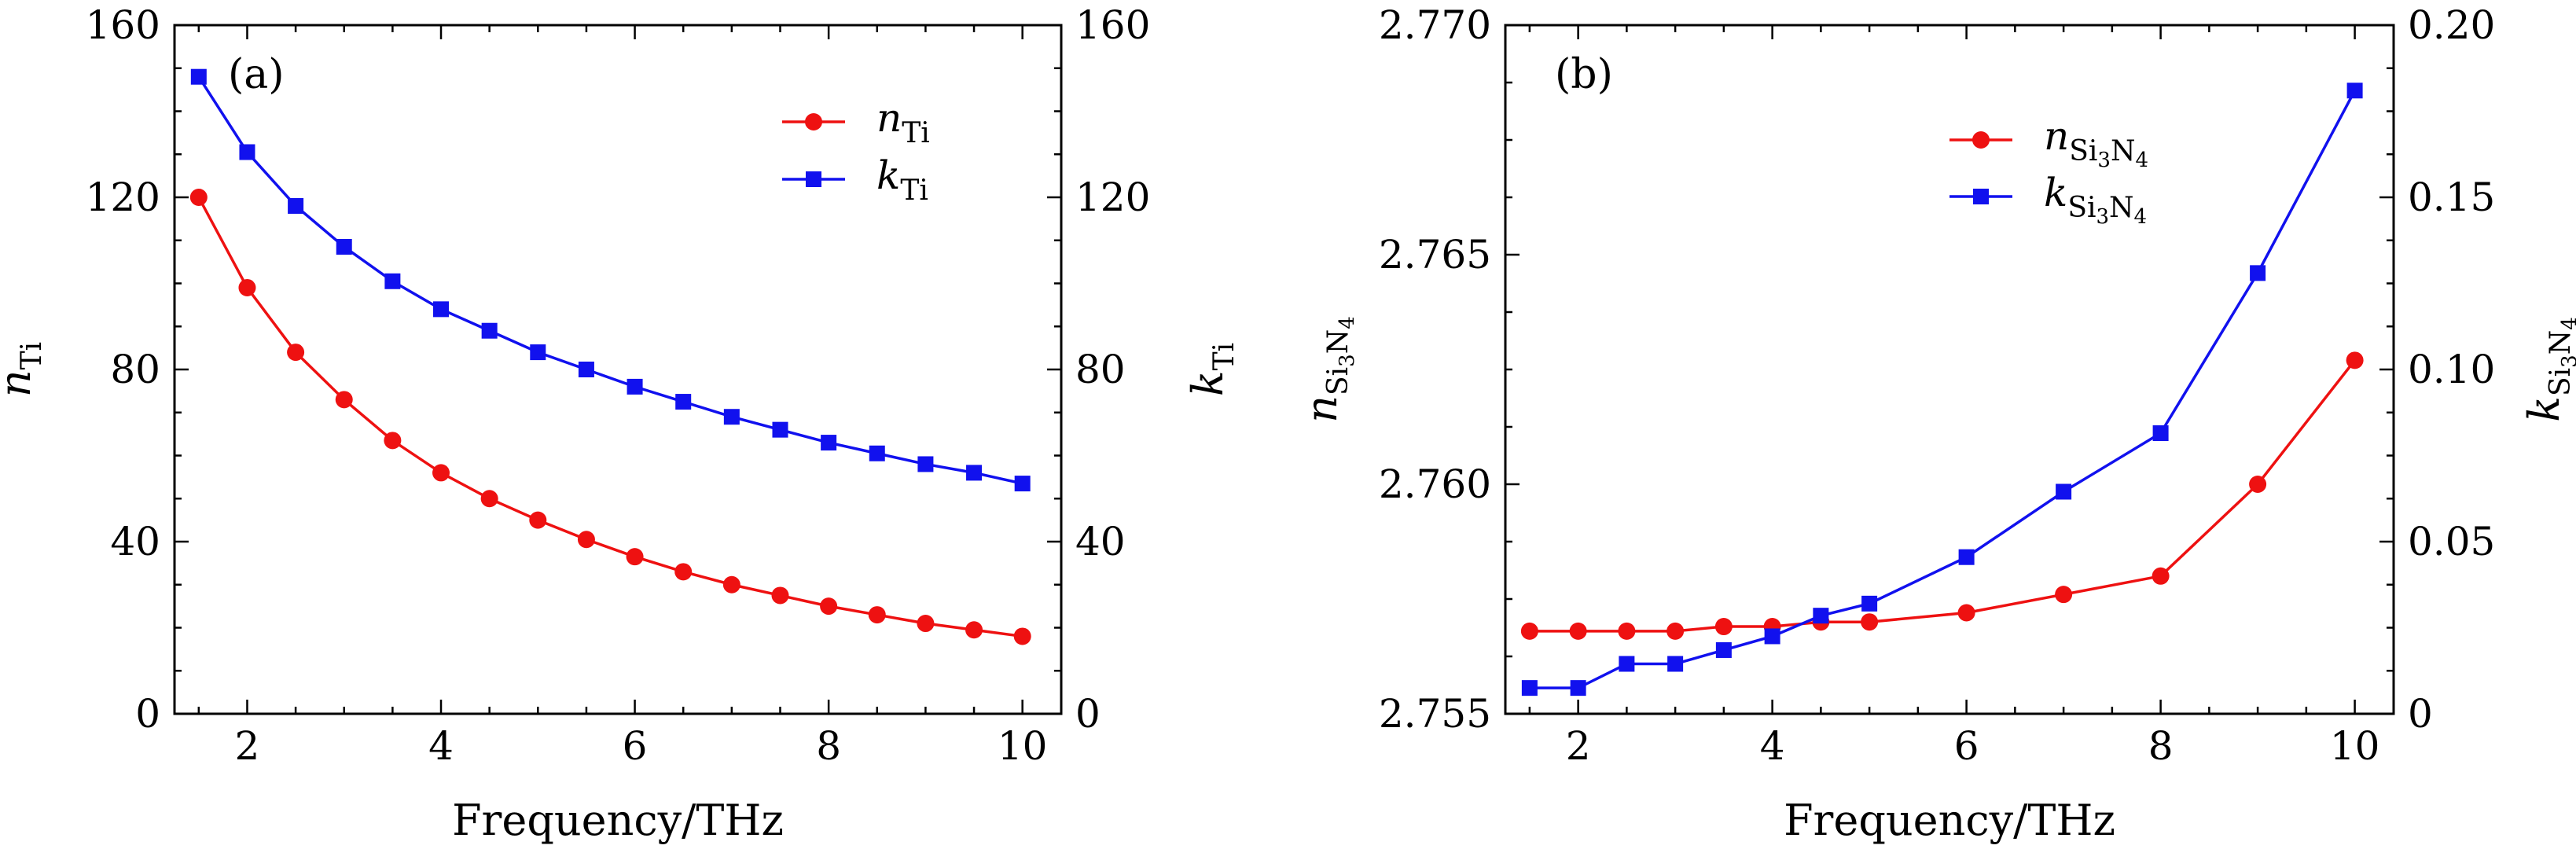 This screenshot has width=2576, height=849. I want to click on y-left-axis-label: nSi3N4, so click(1328, 369).